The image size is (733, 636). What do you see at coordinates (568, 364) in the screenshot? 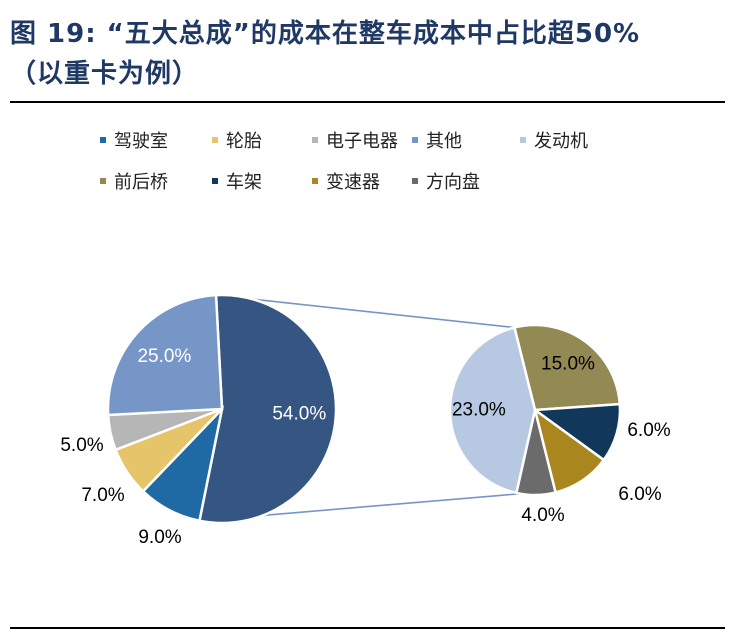
I see `sub-pie-label-0: 15.0%` at bounding box center [568, 364].